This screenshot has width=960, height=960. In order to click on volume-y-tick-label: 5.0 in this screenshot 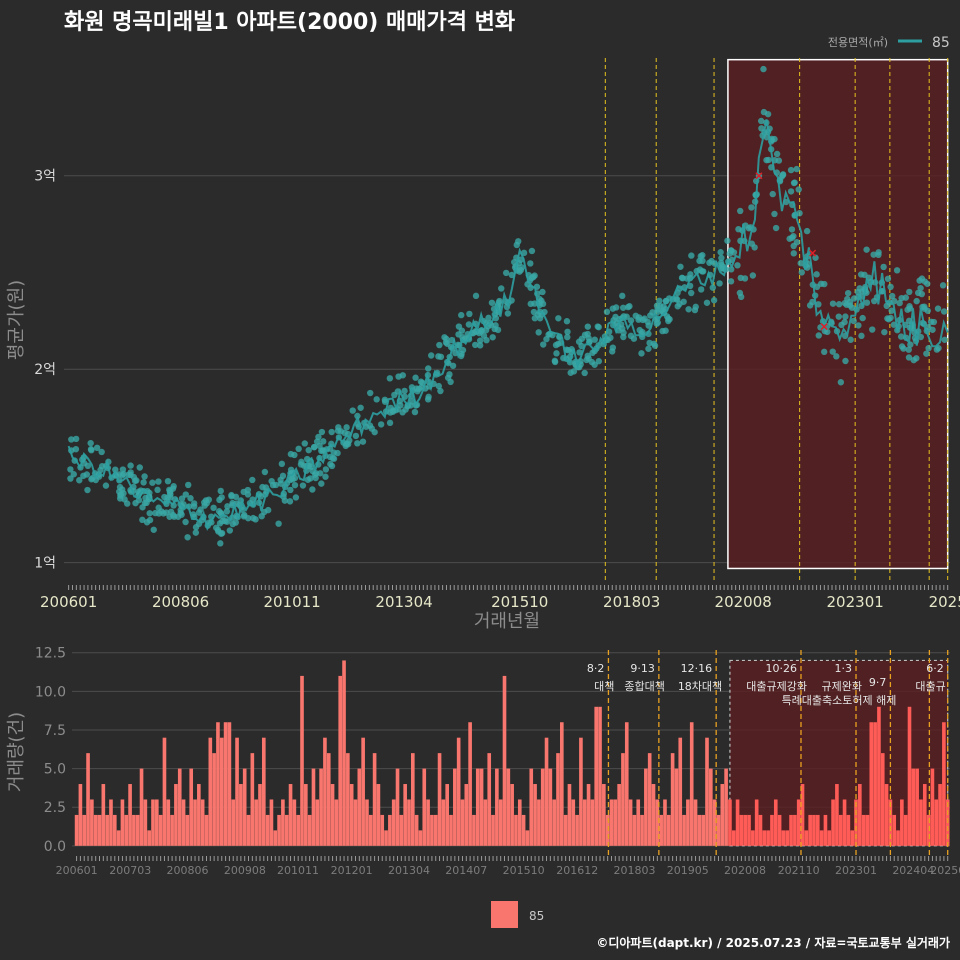, I will do `click(55, 770)`.